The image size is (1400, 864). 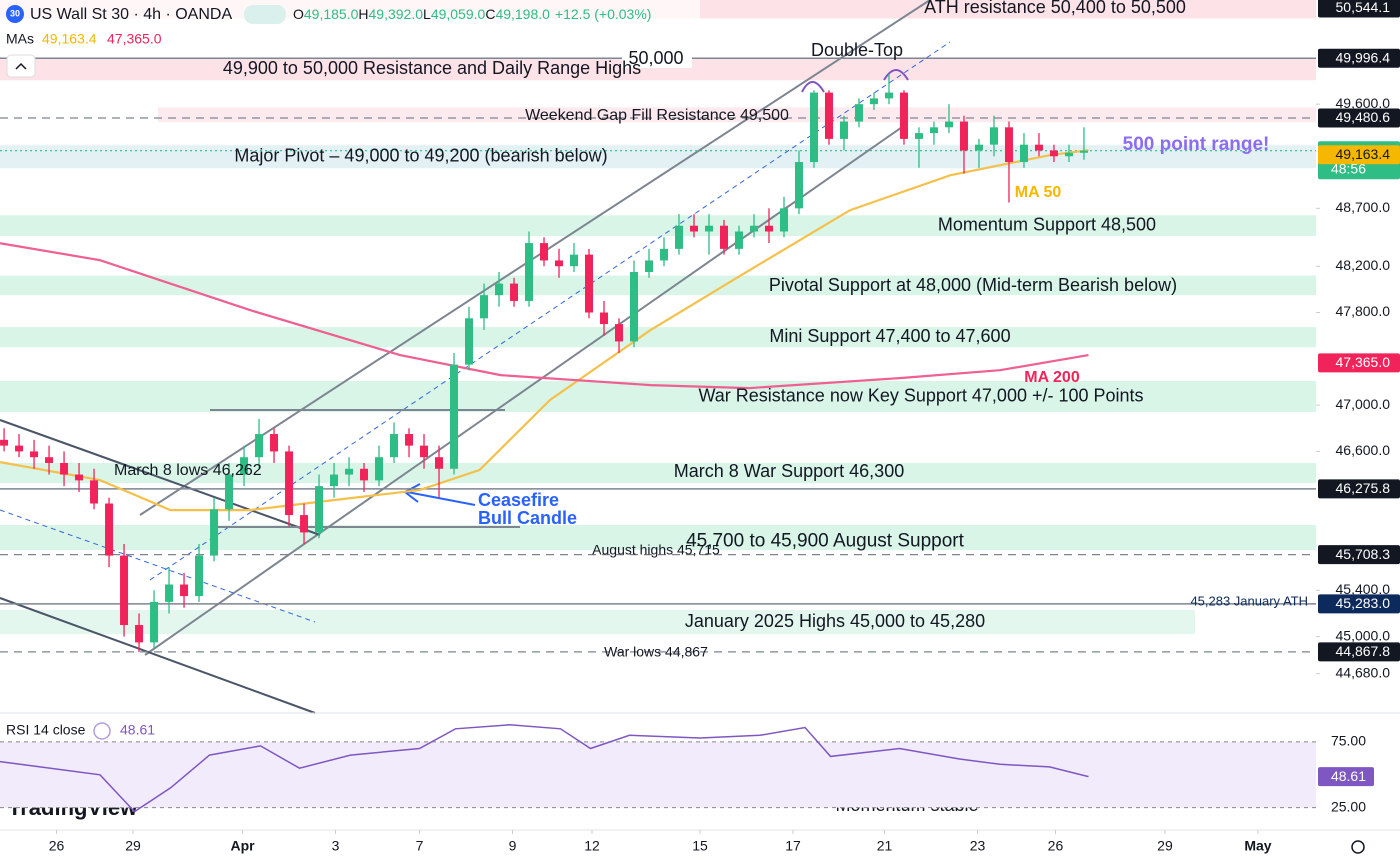 What do you see at coordinates (592, 846) in the screenshot?
I see `x-tick-label: 12` at bounding box center [592, 846].